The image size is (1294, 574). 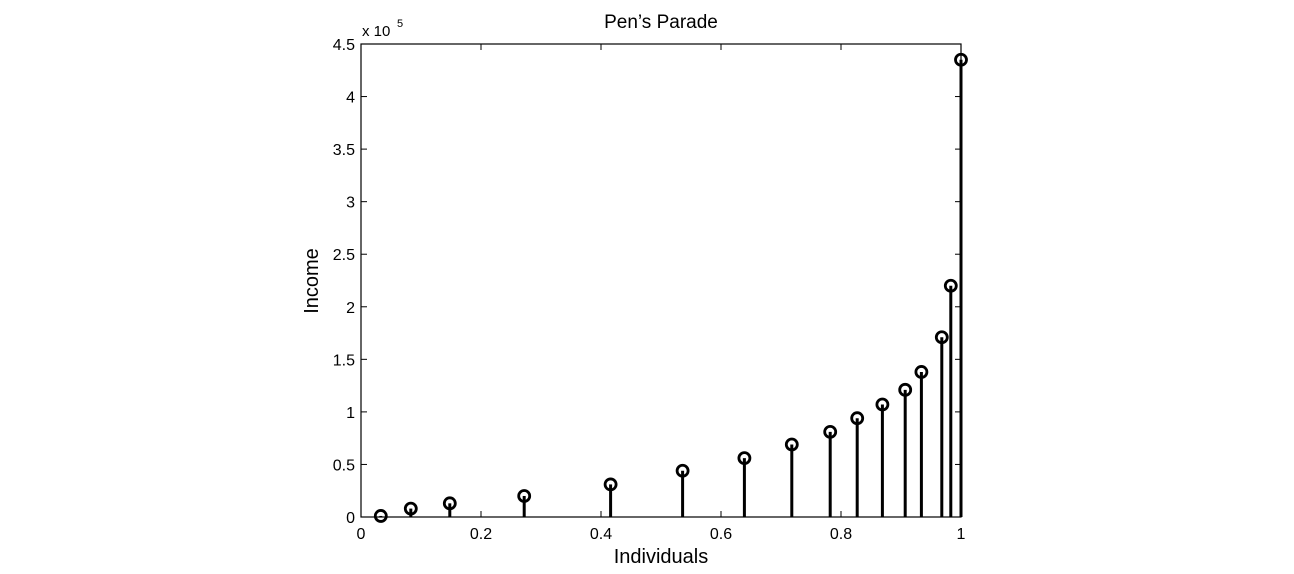 I want to click on x-tick-label: 0, so click(x=361, y=534).